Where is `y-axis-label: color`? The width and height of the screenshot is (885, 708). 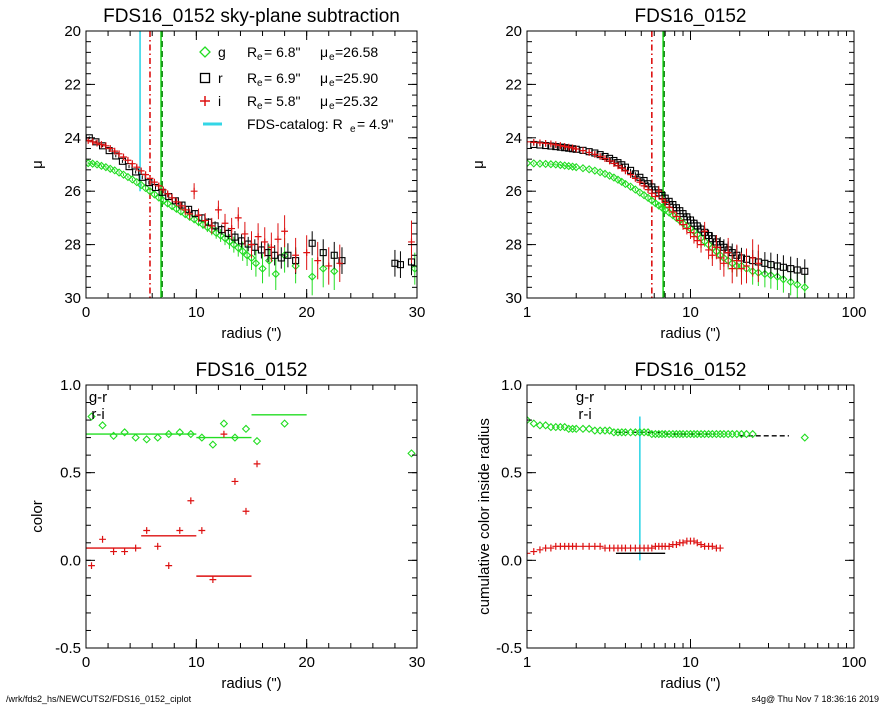 y-axis-label: color is located at coordinates (37, 516).